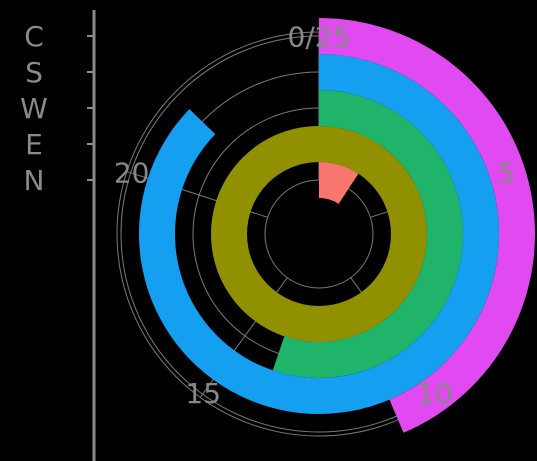 The image size is (537, 461). Describe the element at coordinates (506, 173) in the screenshot. I see `angle-tick-label-1: 5` at that location.